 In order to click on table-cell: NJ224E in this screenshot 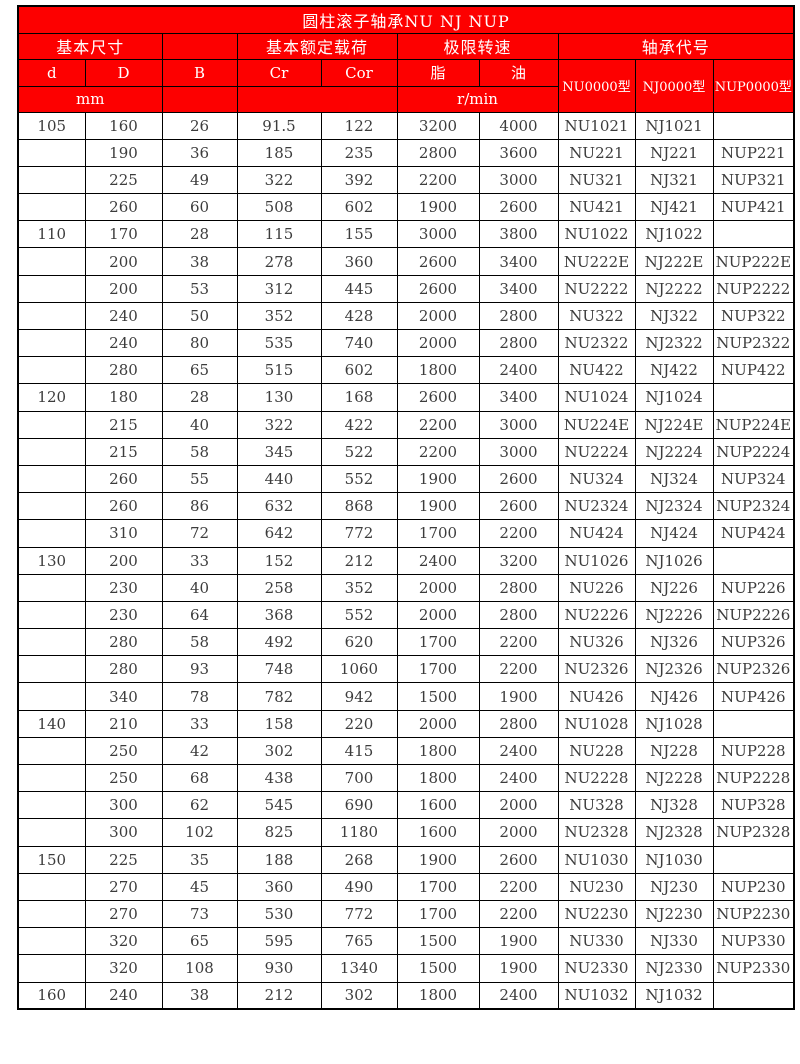, I will do `click(674, 424)`.